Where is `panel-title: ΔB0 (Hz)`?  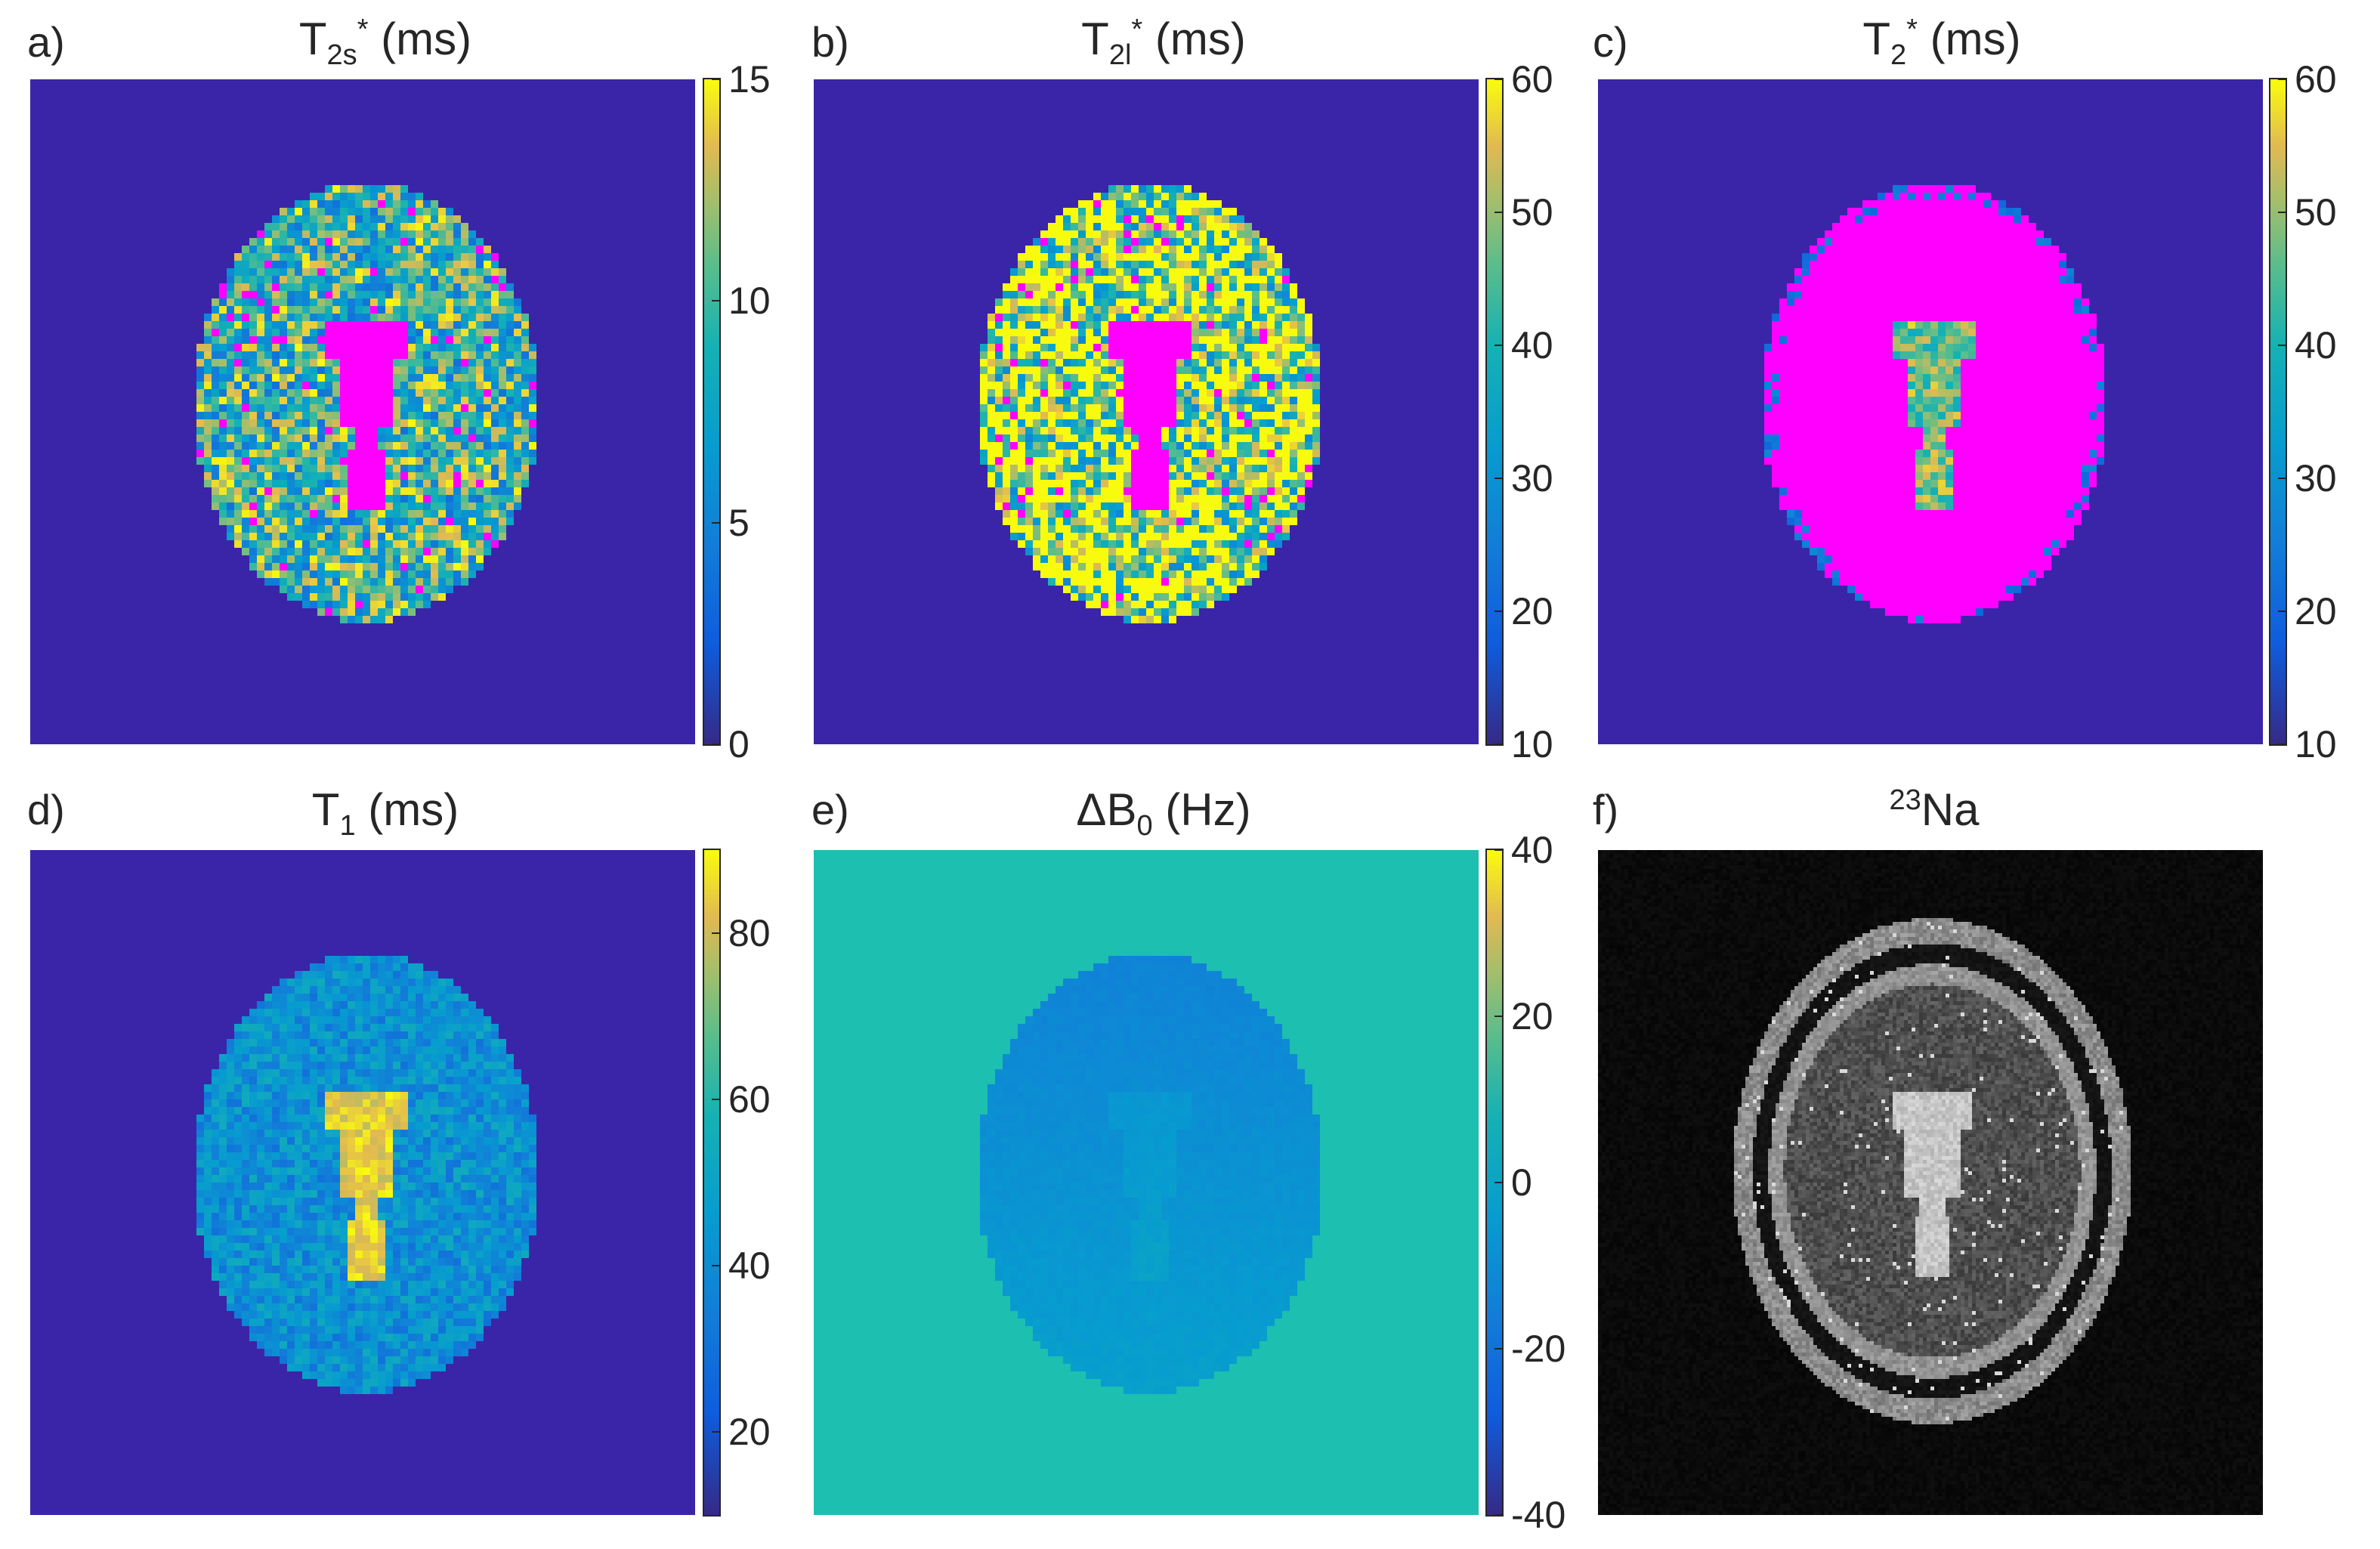
panel-title: ΔB0 (Hz) is located at coordinates (1163, 813).